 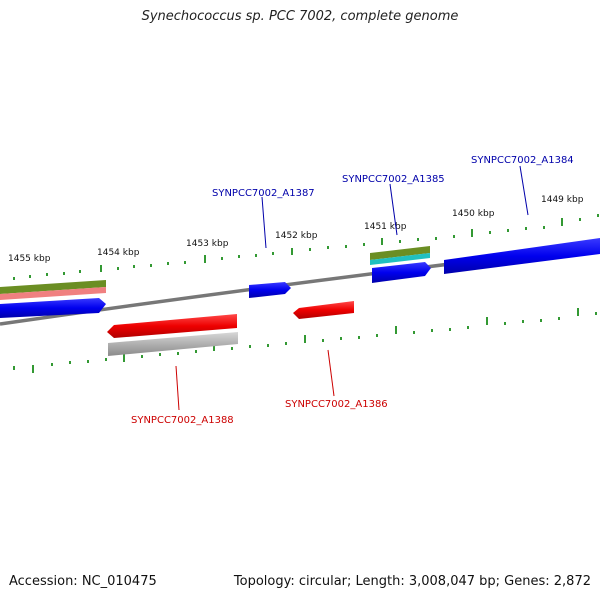 I want to click on gene-label-A1384: SYNPCC7002_A1384, so click(x=522, y=160).